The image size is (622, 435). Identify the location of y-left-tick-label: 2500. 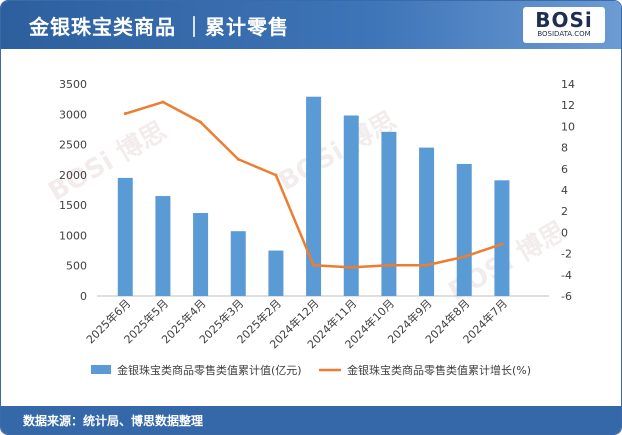
(73, 145).